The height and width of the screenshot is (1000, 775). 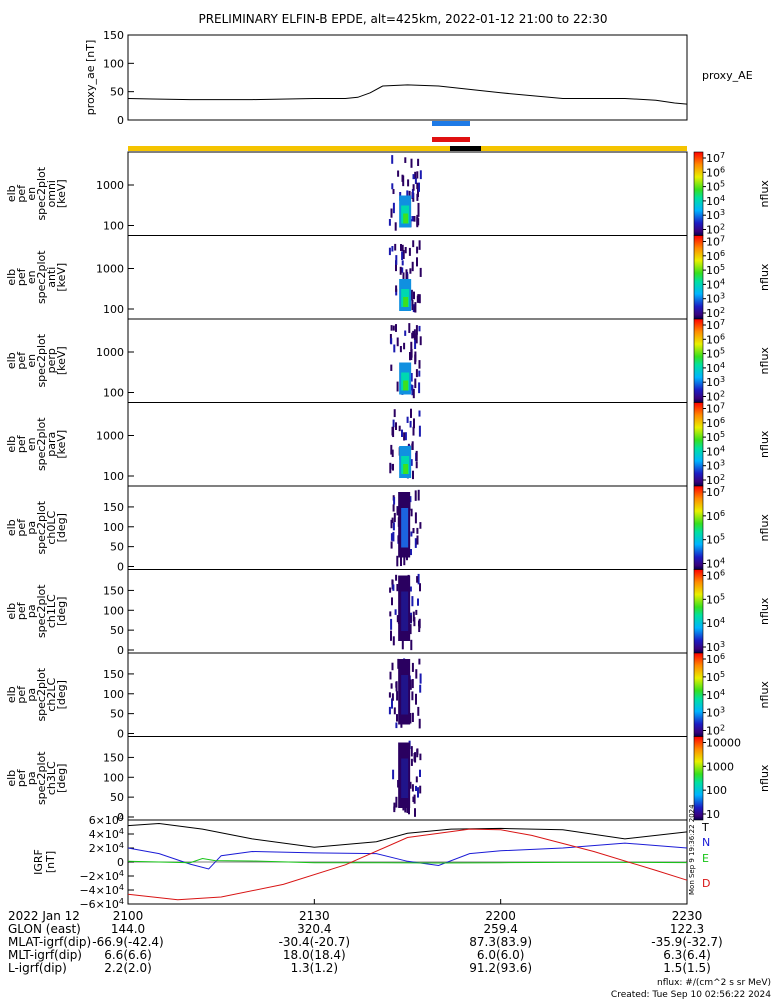 I want to click on igrf-legend-D: D, so click(x=706, y=883).